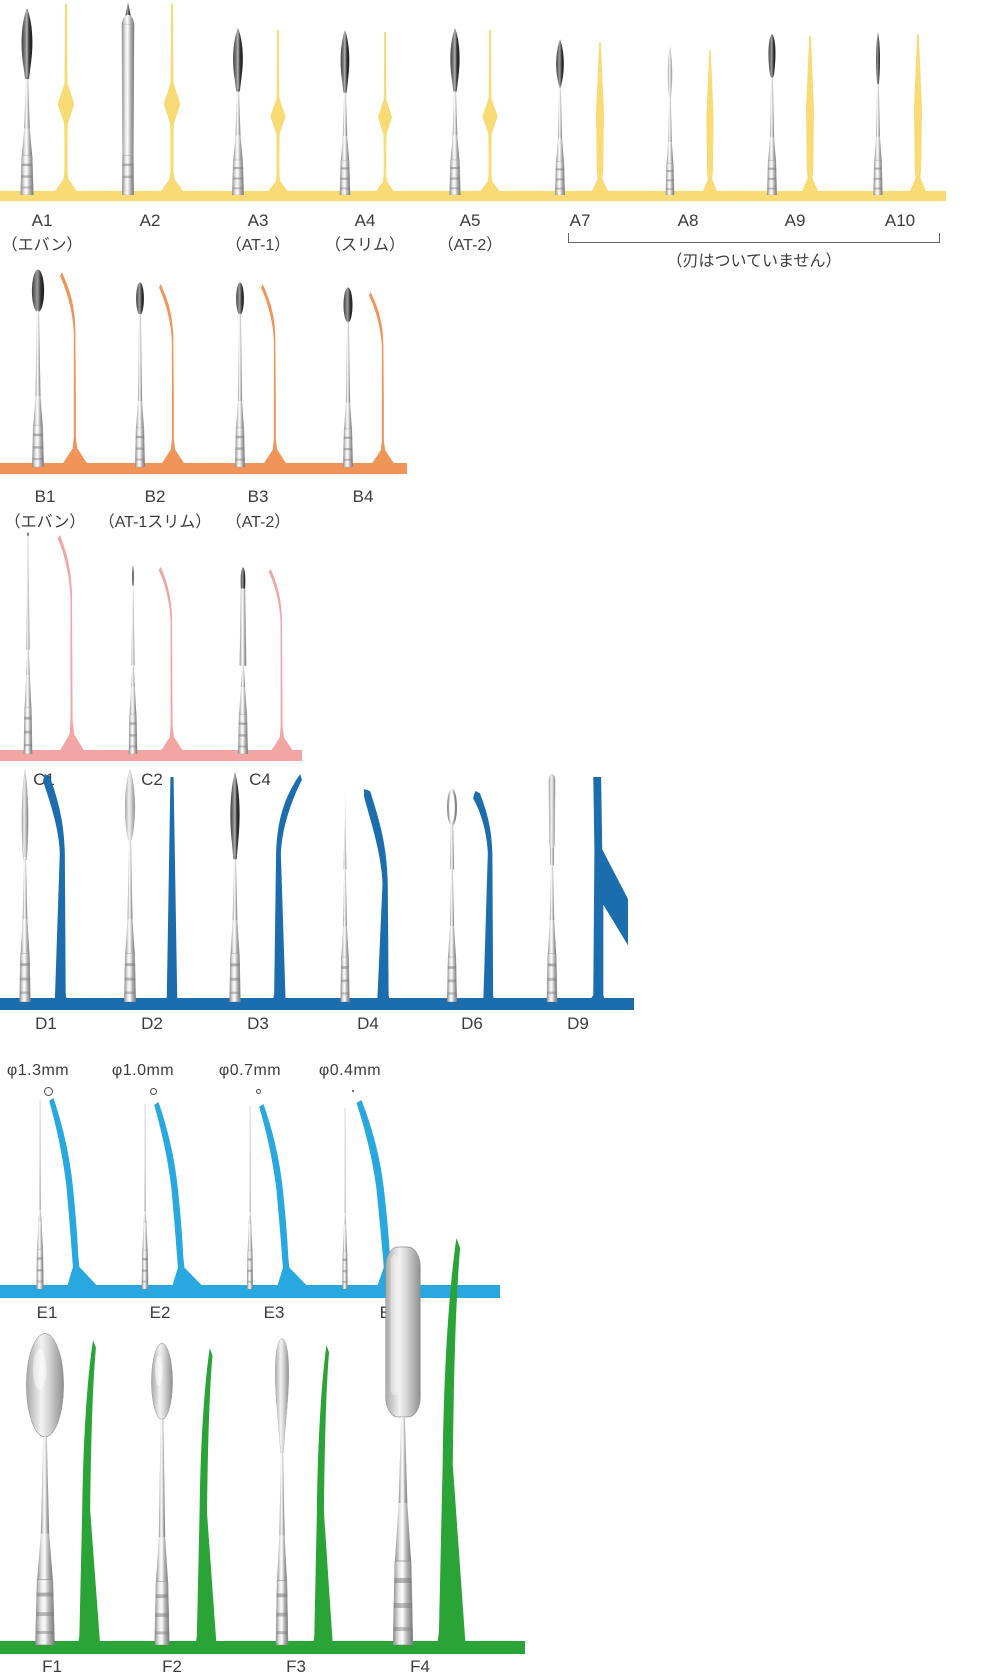 This screenshot has height=1672, width=1004. I want to click on diameter-dot-e4, so click(353, 1091).